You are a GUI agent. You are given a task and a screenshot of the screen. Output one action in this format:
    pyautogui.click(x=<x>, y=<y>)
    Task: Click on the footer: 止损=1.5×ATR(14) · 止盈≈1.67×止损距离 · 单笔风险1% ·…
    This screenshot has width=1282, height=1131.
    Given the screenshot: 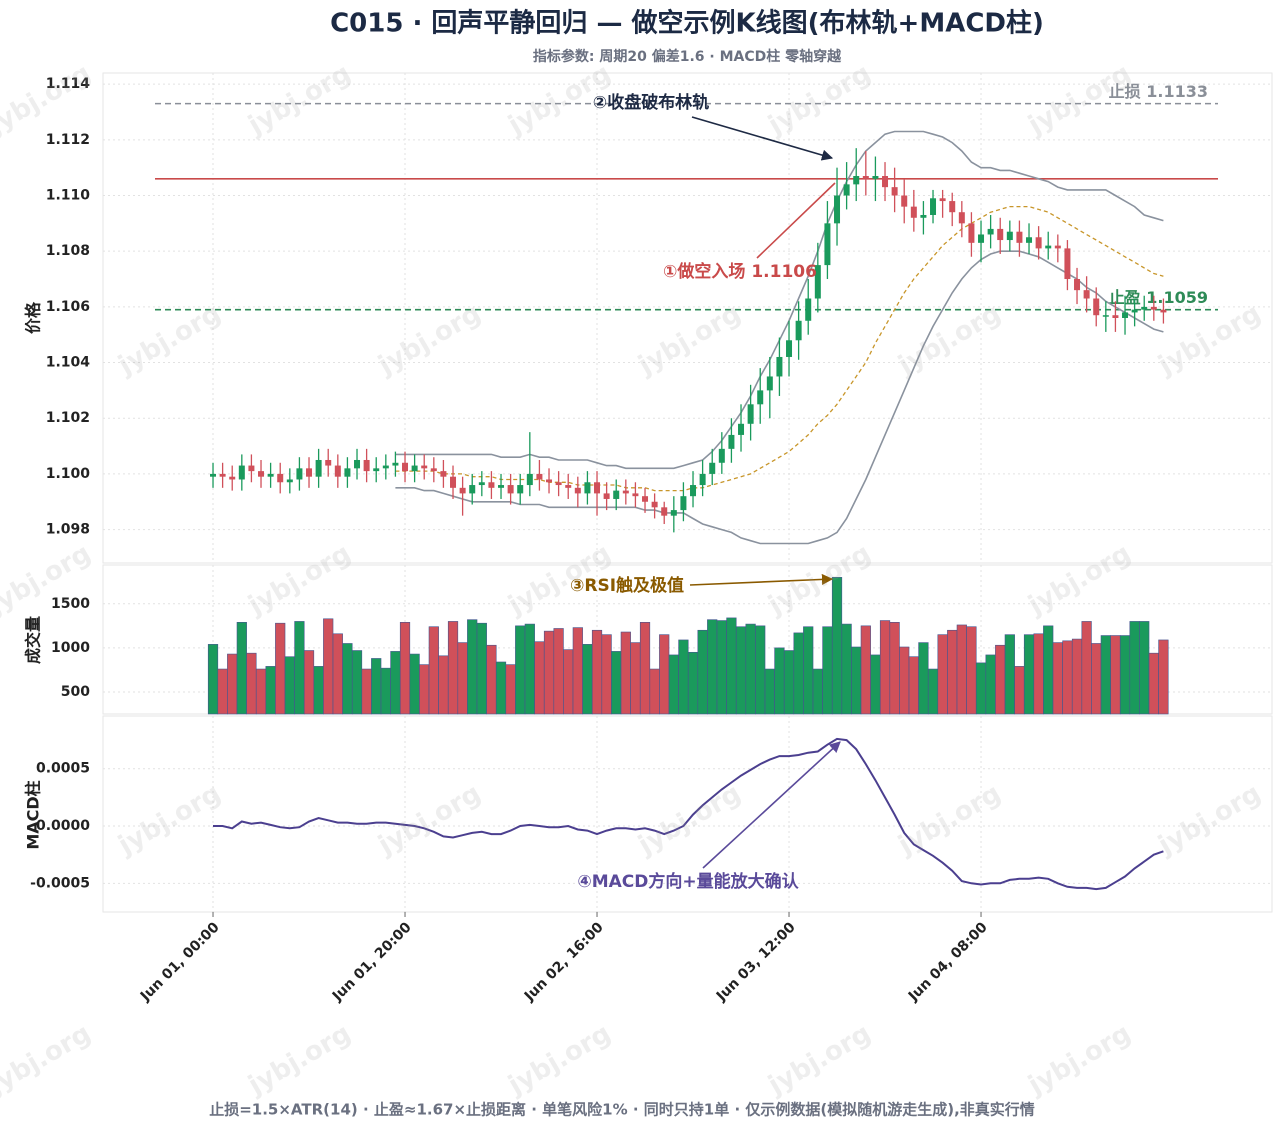 What is the action you would take?
    pyautogui.click(x=622, y=1110)
    